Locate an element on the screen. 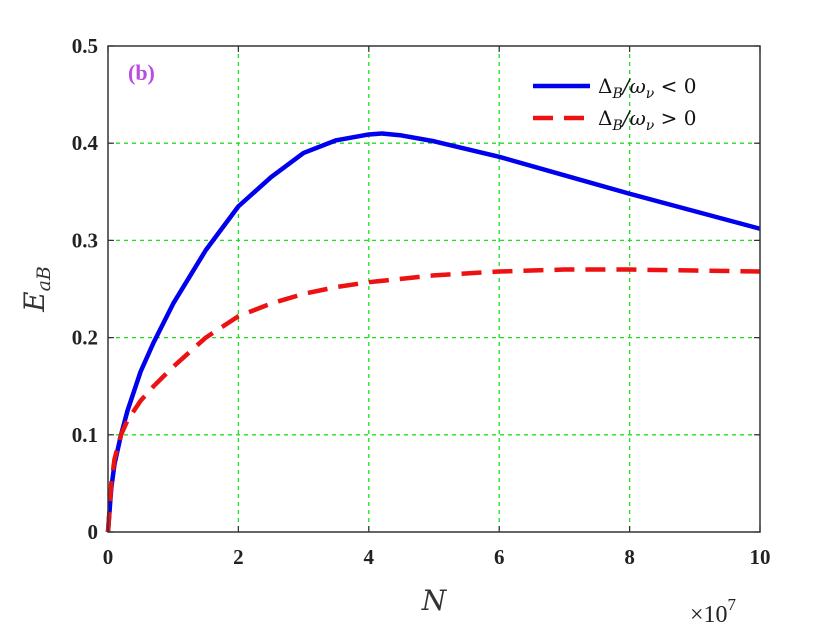 This screenshot has height=630, width=840. svg-text: EaB is located at coordinates (36, 289).